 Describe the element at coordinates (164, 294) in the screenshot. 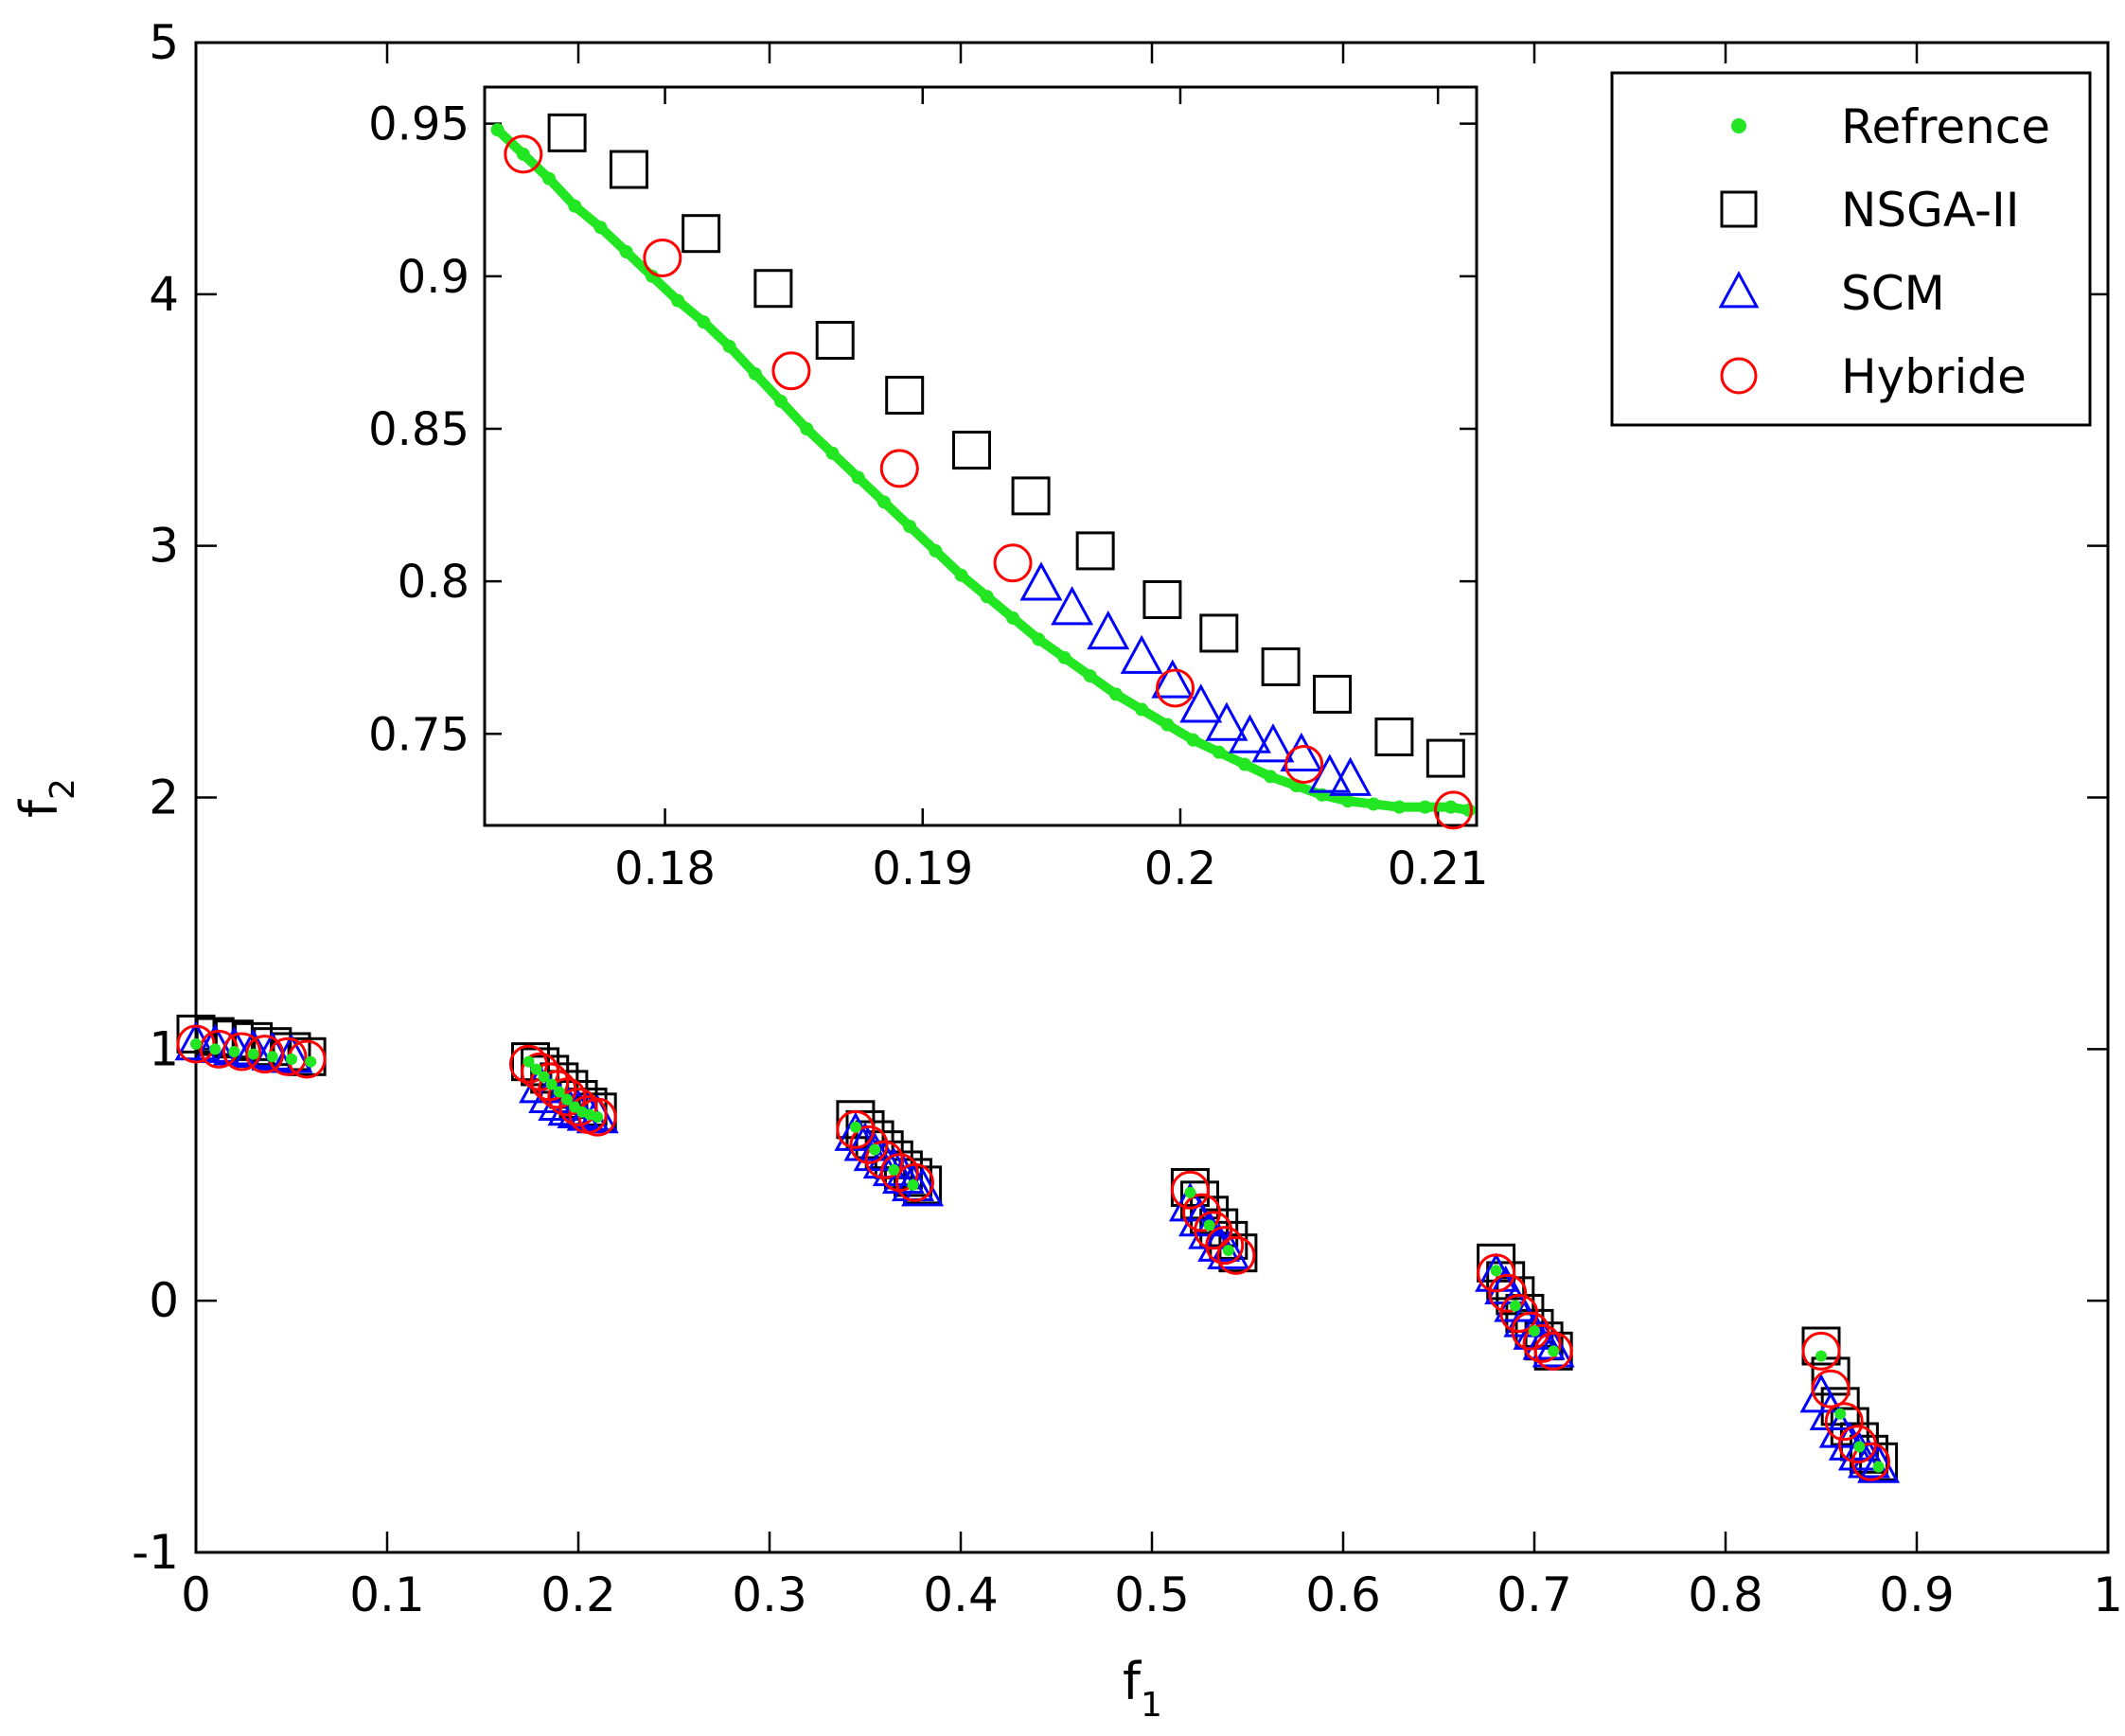

I see `main-y-tick-label: 4` at that location.